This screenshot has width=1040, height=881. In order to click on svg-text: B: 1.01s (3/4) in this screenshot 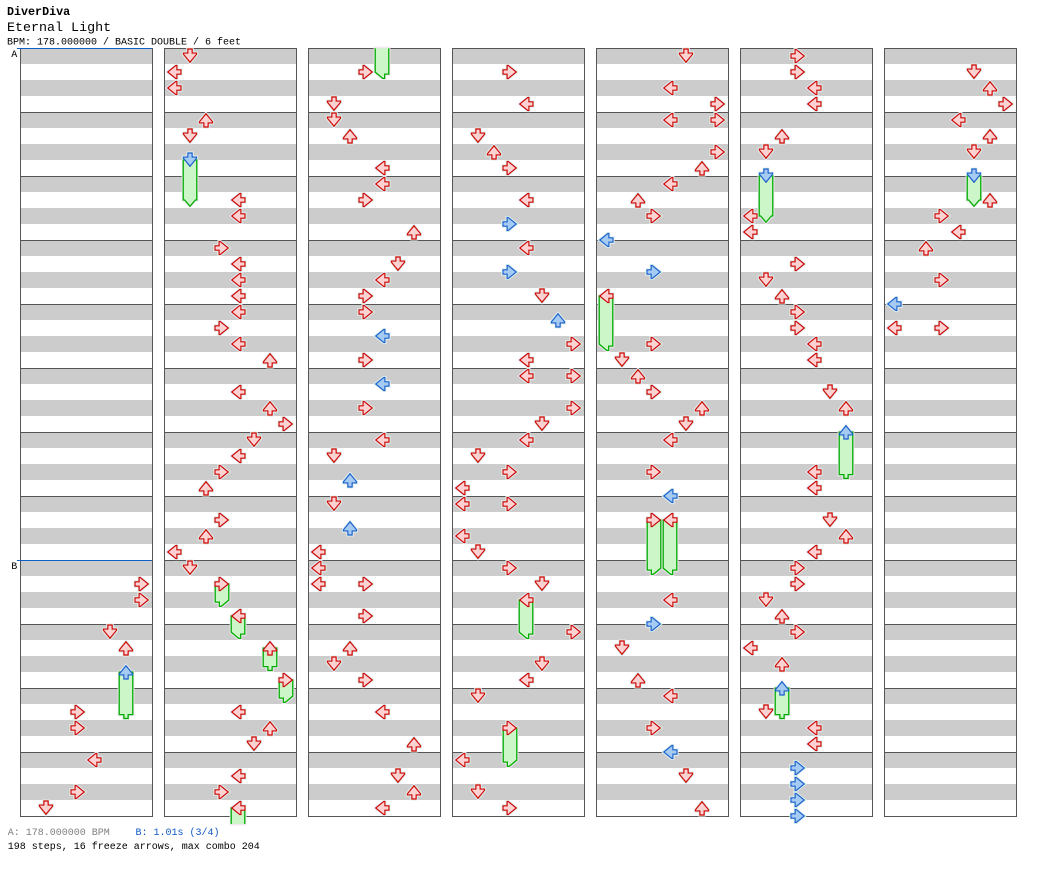, I will do `click(178, 833)`.